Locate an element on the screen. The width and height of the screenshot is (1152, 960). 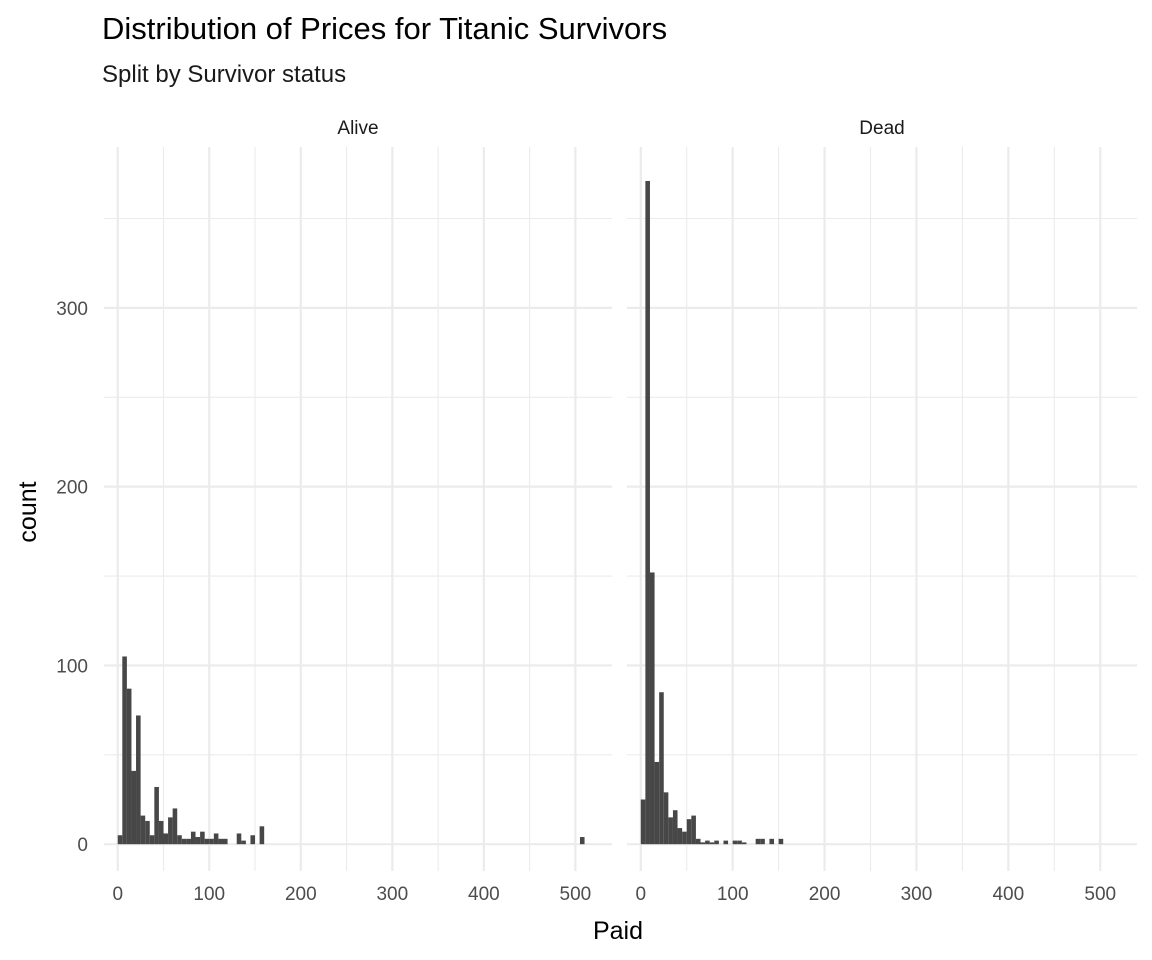
x-tick-label-alive-0: 0 is located at coordinates (117, 894).